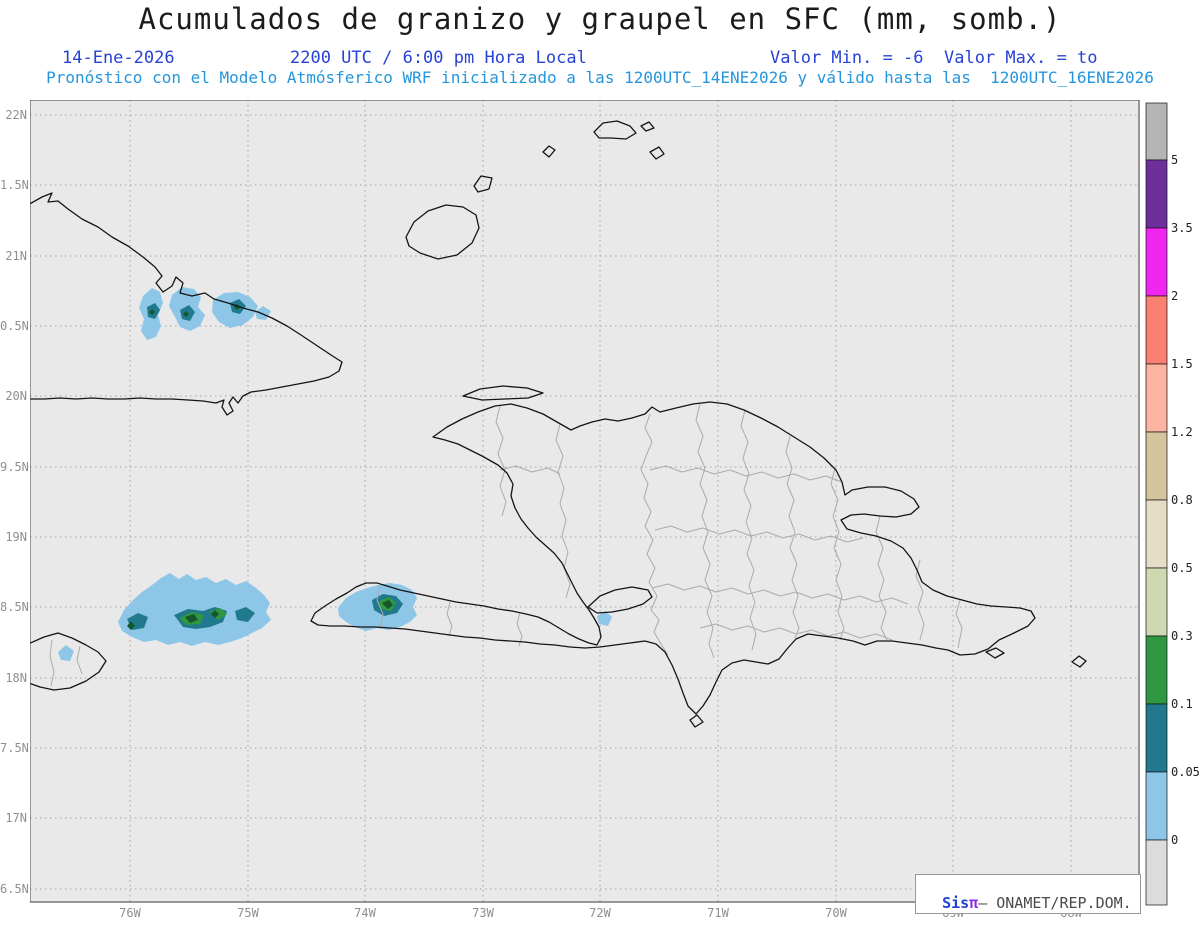  I want to click on colorbar-tick-label: 2, so click(1175, 296).